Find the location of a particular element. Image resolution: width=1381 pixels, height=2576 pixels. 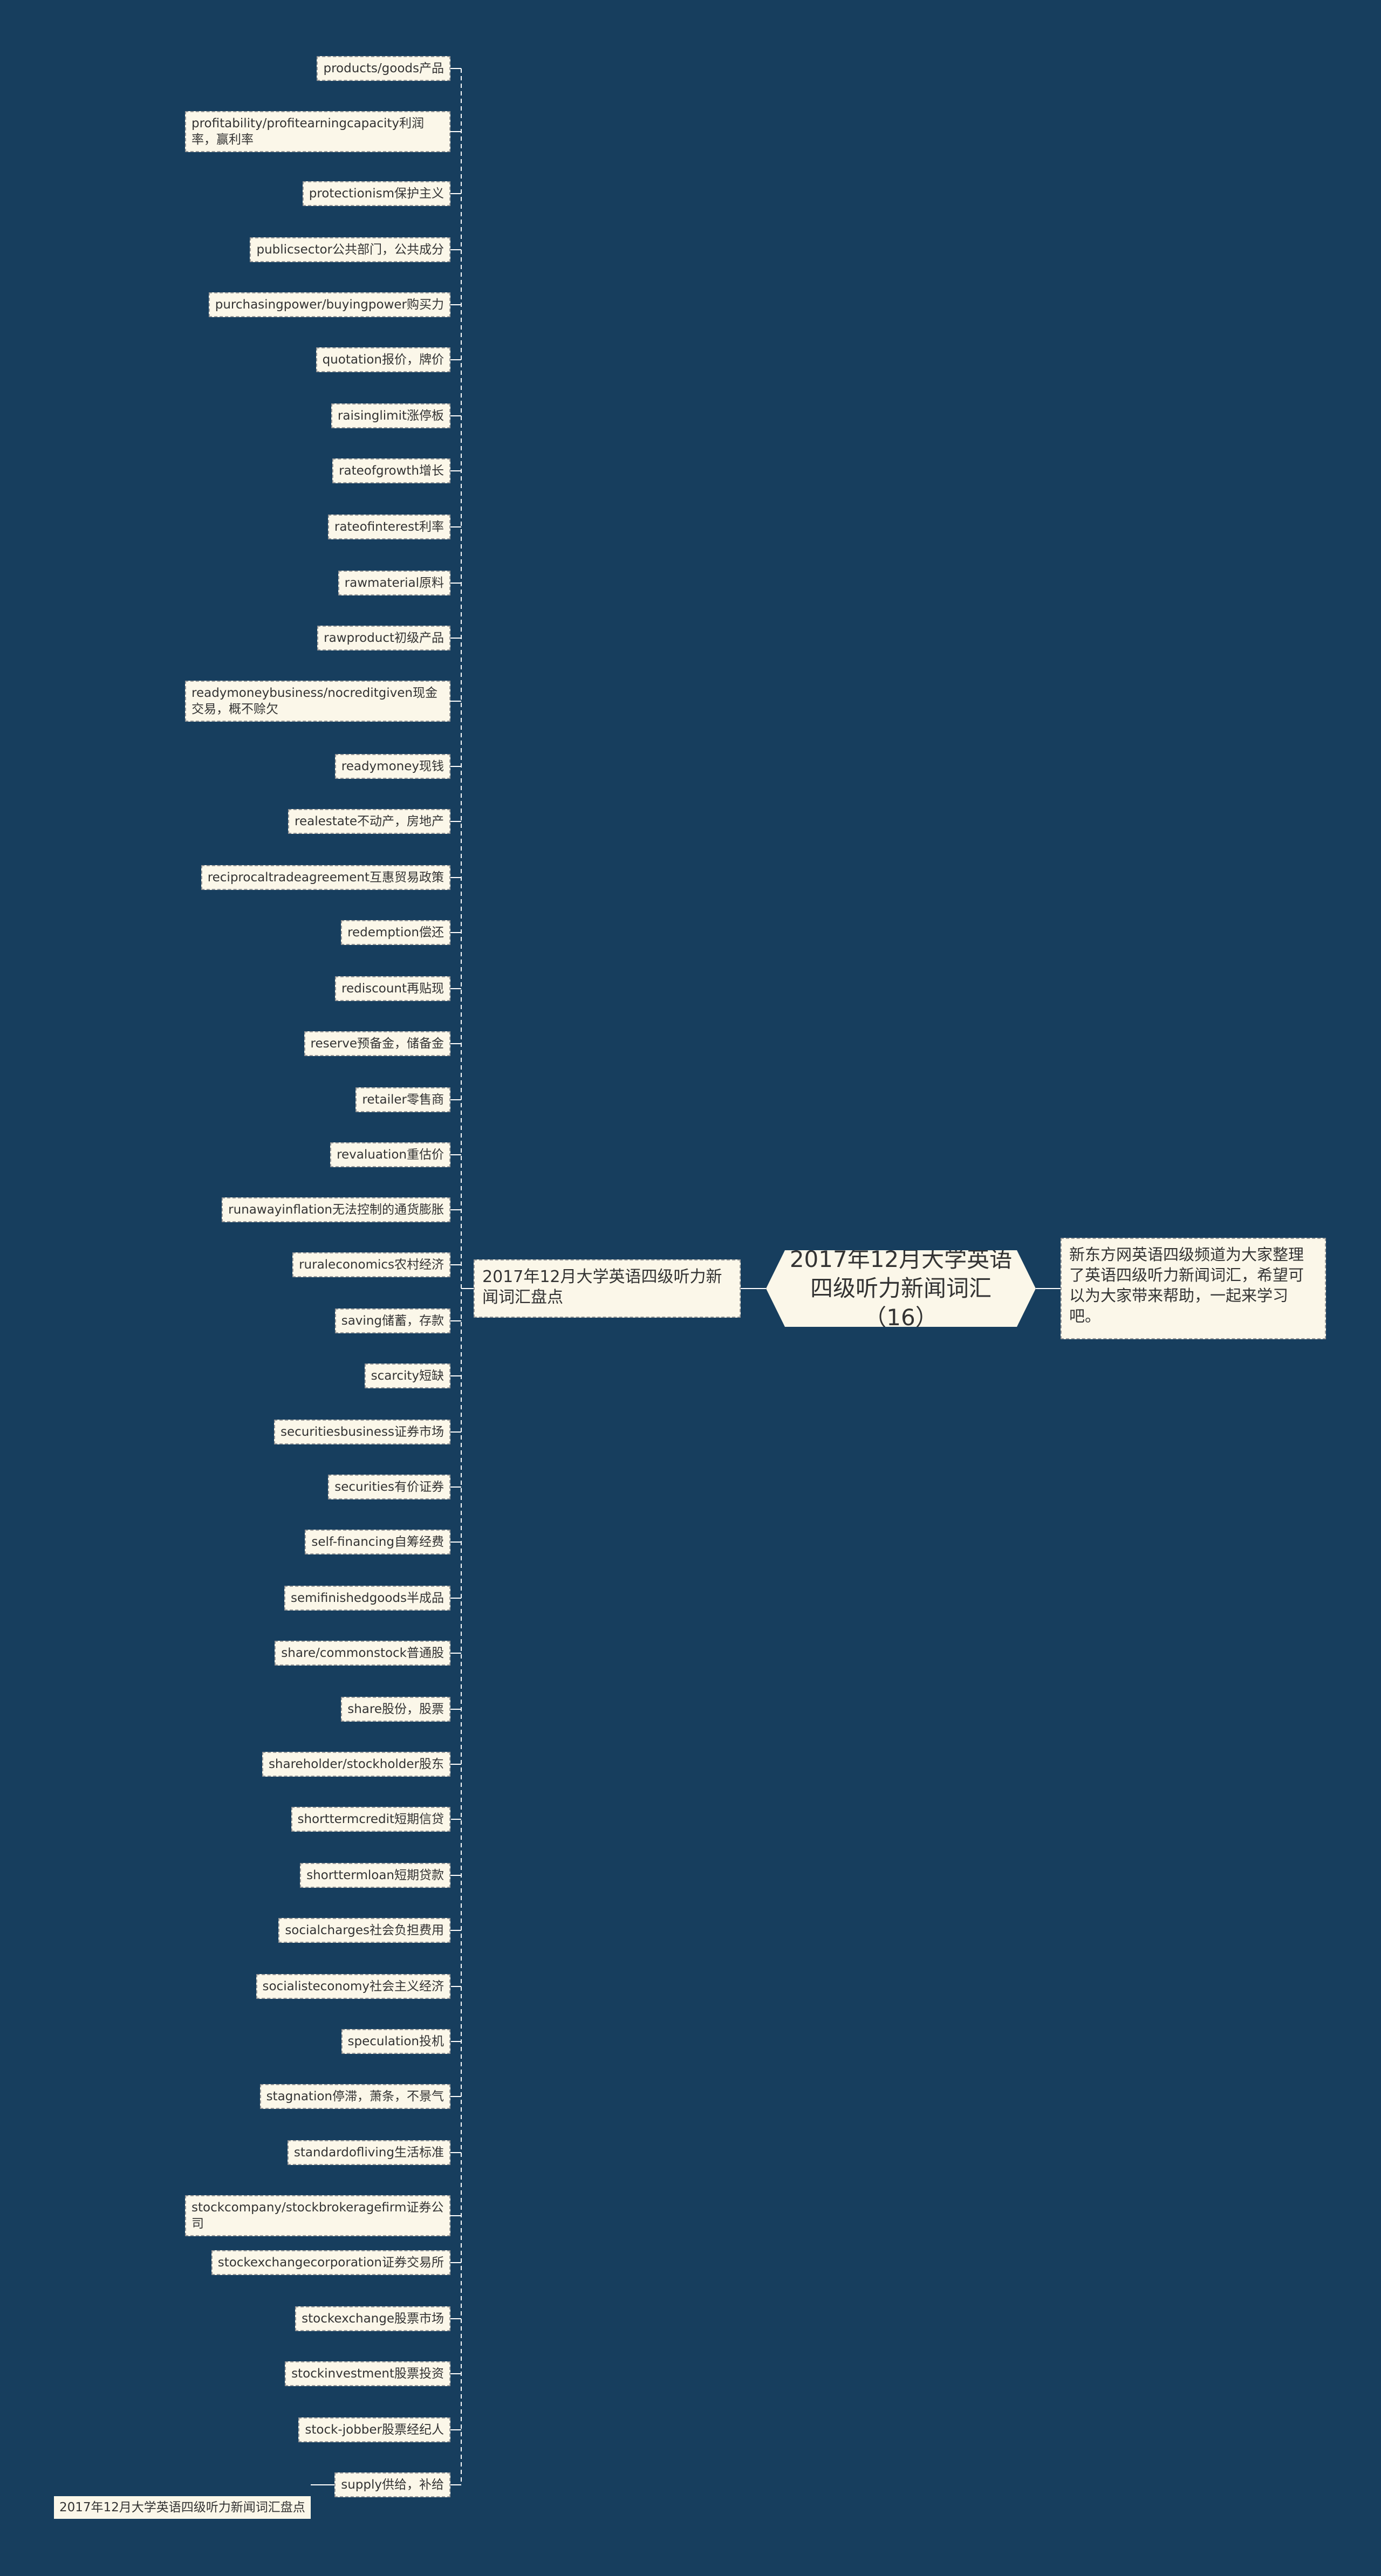

leaf-label: ruraleconomics农村经济 is located at coordinates (371, 1265).